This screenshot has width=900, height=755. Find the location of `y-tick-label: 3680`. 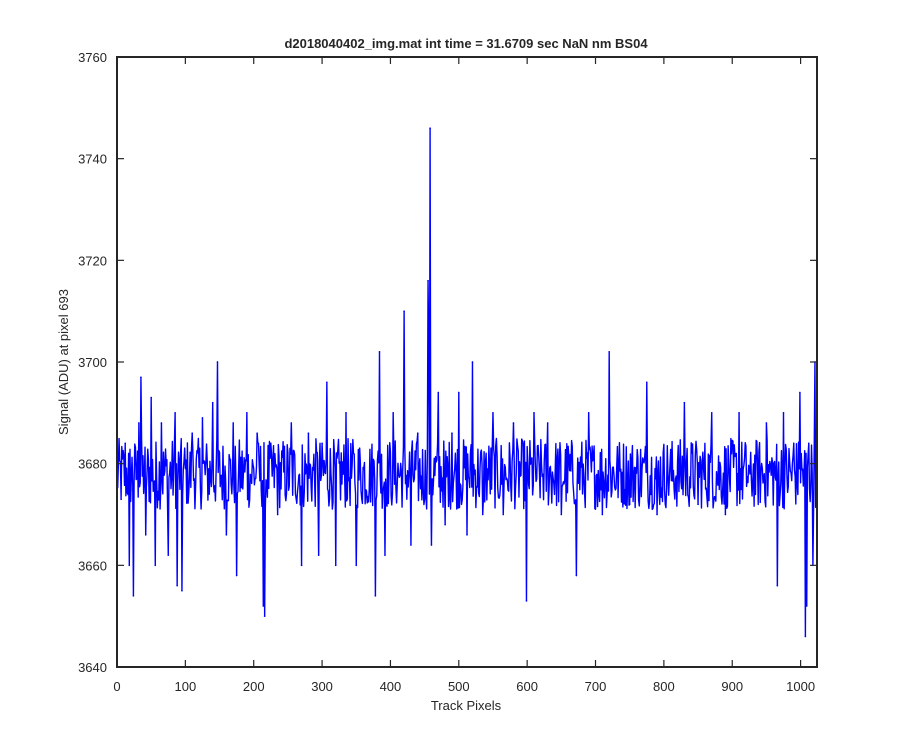

y-tick-label: 3680 is located at coordinates (92, 464).